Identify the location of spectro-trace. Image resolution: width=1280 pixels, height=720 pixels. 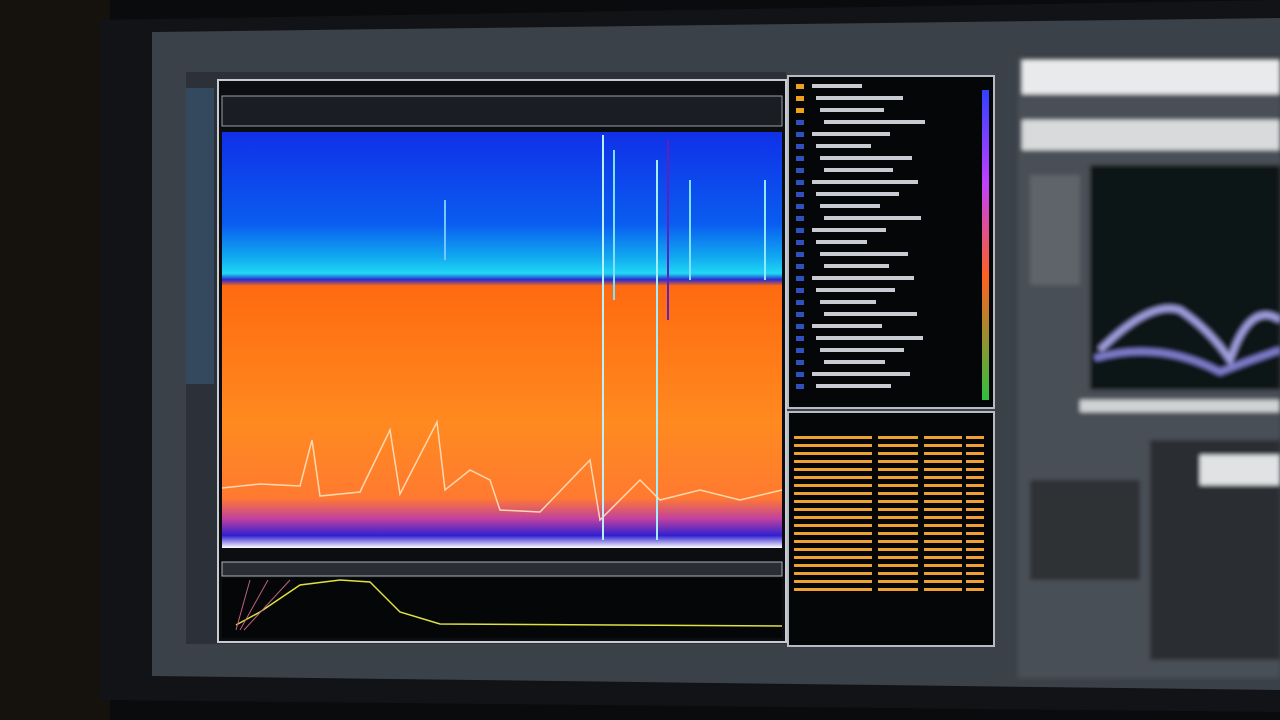
(502, 470).